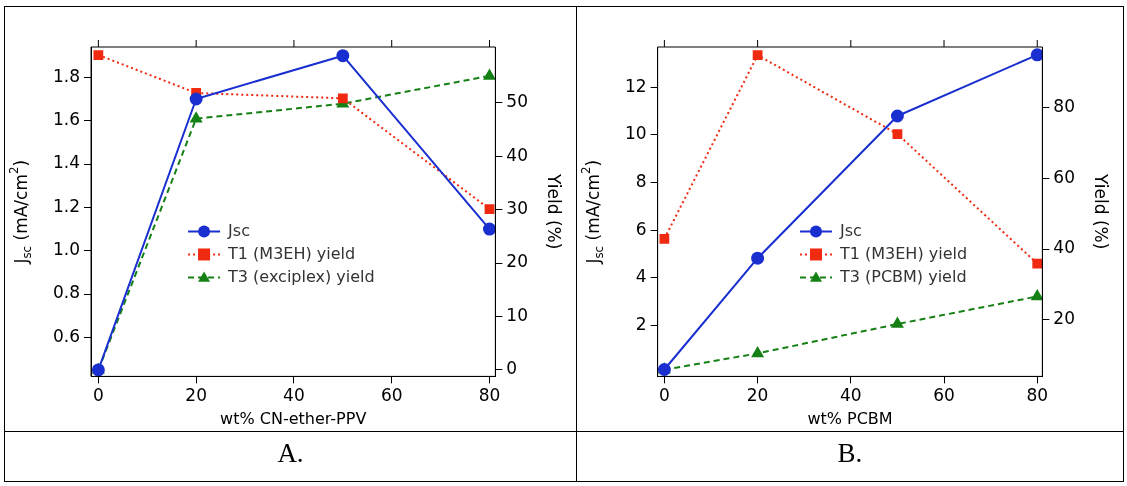  I want to click on y-tick-label: 1.2, so click(66, 205).